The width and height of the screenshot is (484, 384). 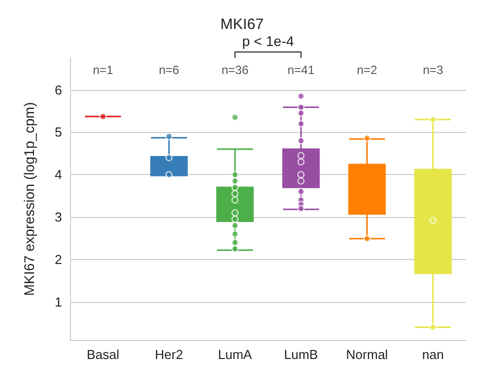 What do you see at coordinates (58, 132) in the screenshot?
I see `y-tick-label: 5` at bounding box center [58, 132].